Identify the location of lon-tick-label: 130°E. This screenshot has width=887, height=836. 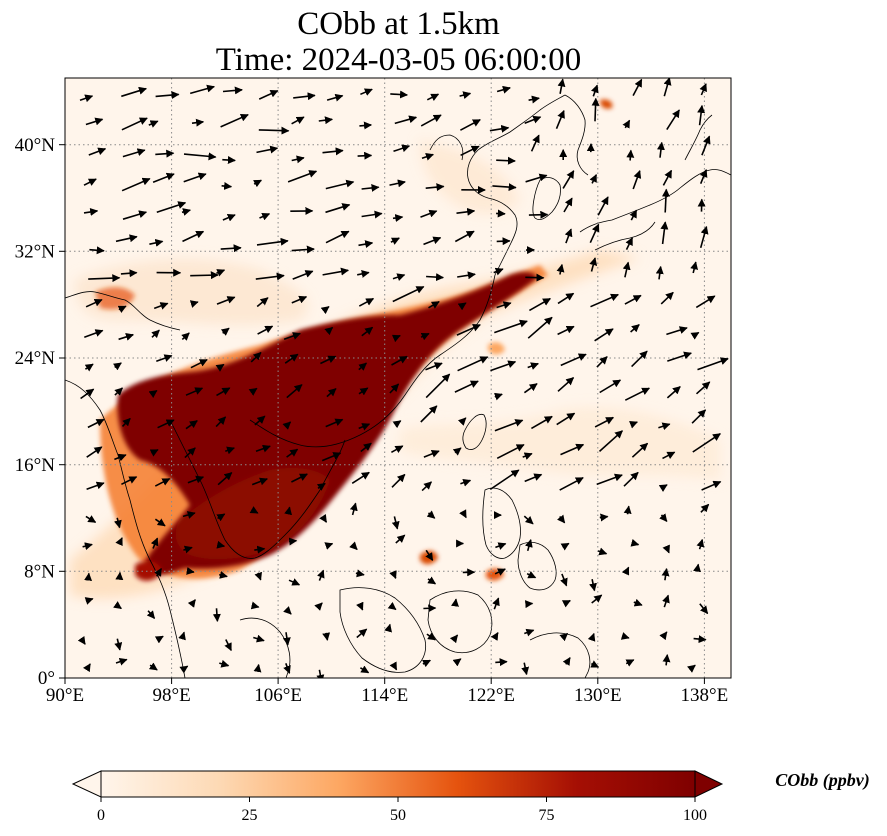
(598, 695).